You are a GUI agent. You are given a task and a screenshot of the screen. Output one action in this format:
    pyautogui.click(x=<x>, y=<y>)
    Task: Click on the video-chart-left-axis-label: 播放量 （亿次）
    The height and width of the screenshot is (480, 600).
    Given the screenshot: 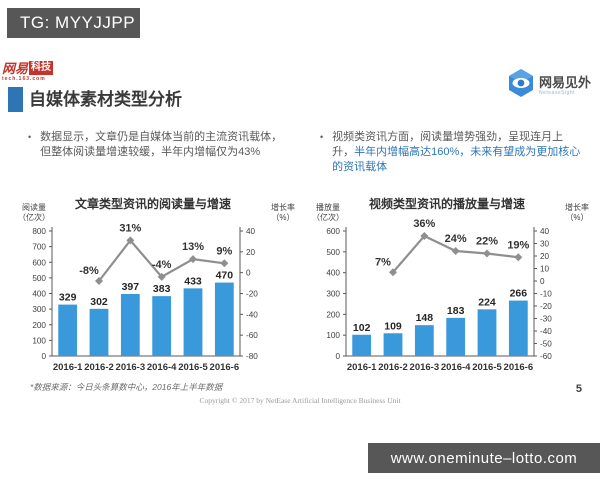 What is the action you would take?
    pyautogui.click(x=328, y=212)
    